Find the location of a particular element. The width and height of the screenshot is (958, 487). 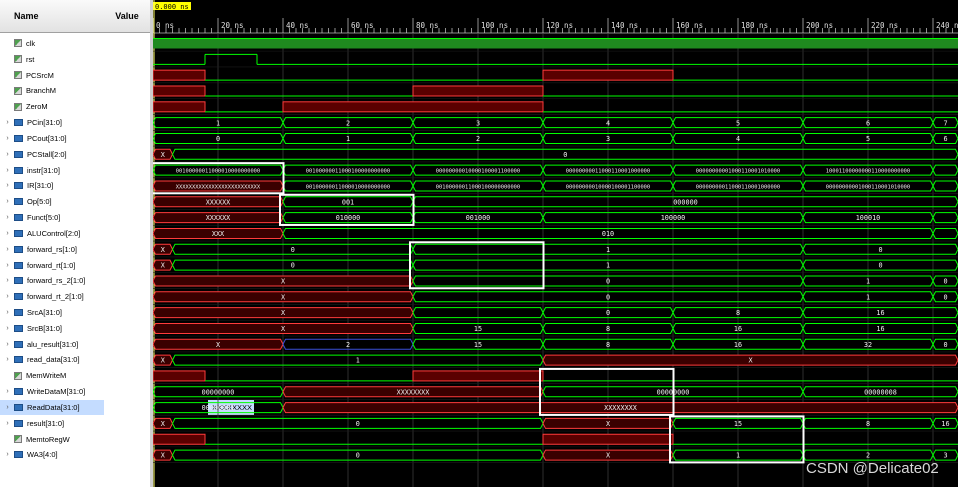

signal-row-23: › ReadData[31:0] is located at coordinates (52, 407).